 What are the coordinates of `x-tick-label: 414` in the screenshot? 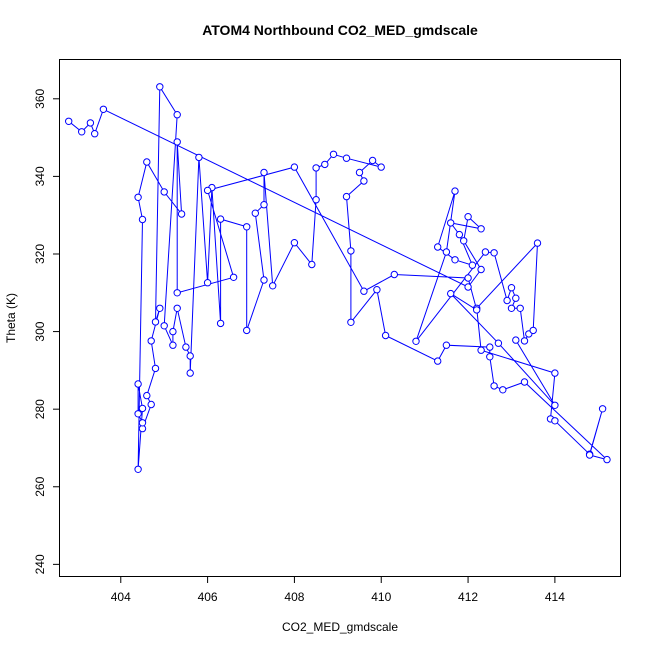 It's located at (555, 597).